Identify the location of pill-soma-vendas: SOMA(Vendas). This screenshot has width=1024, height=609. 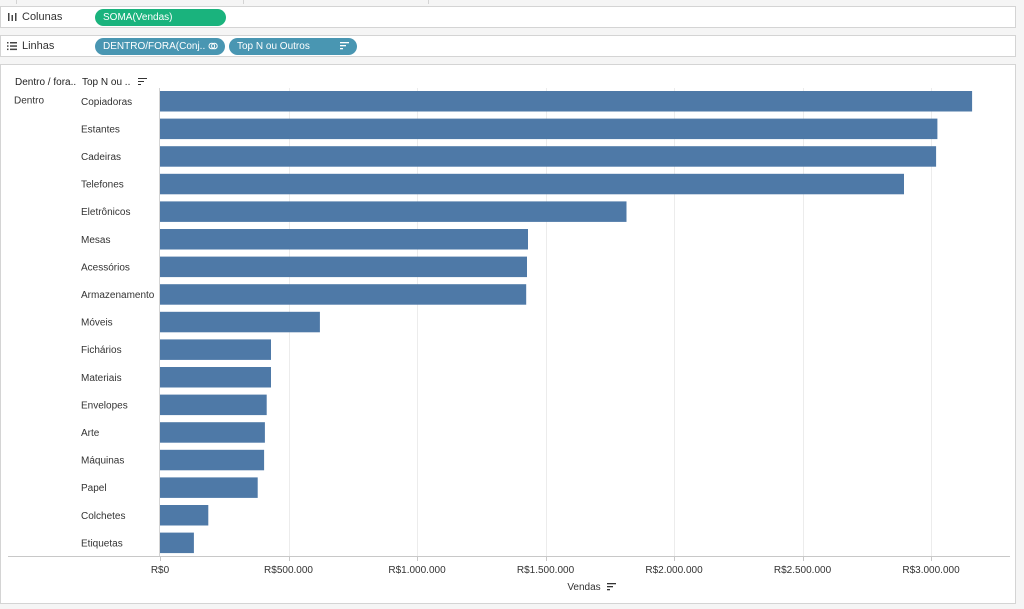
(160, 17).